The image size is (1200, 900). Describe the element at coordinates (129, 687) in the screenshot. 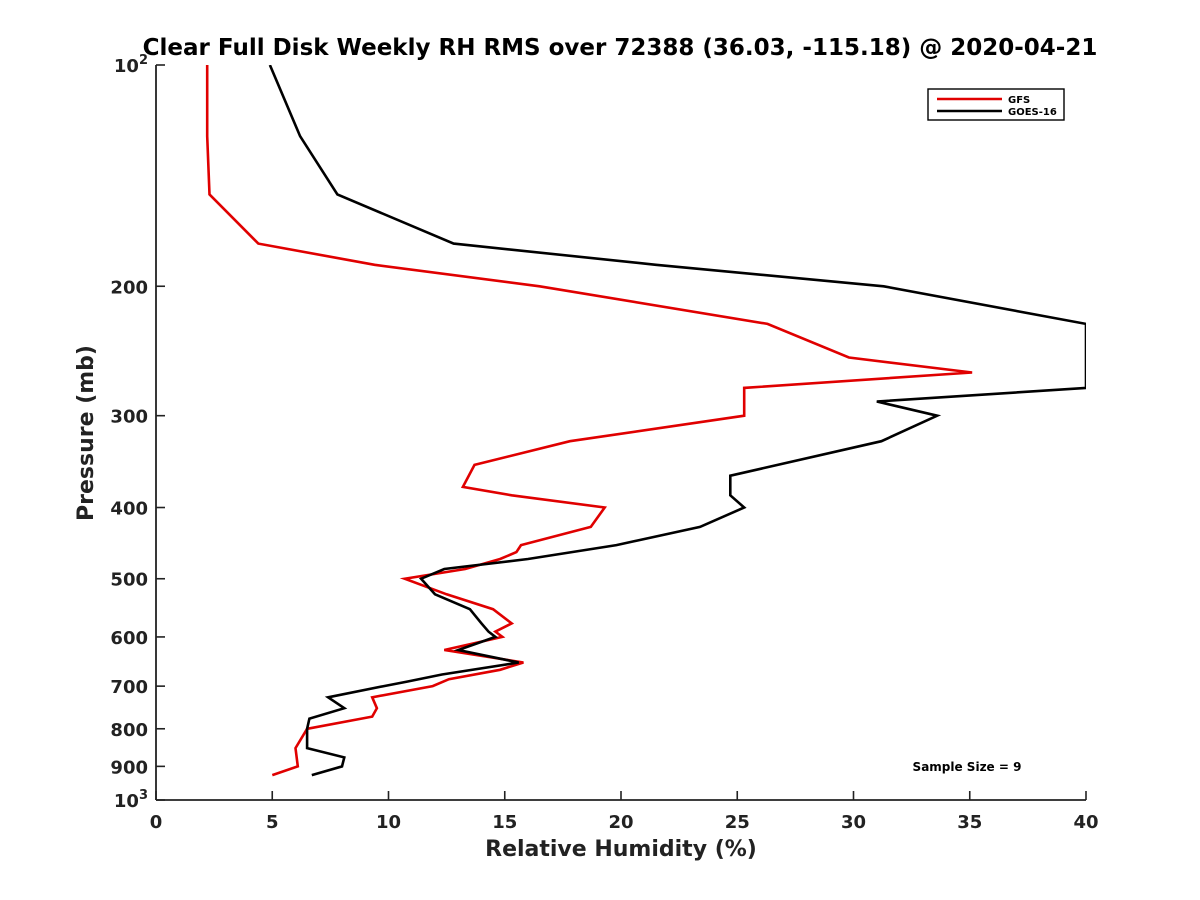

I see `y-tick-label: 700` at that location.